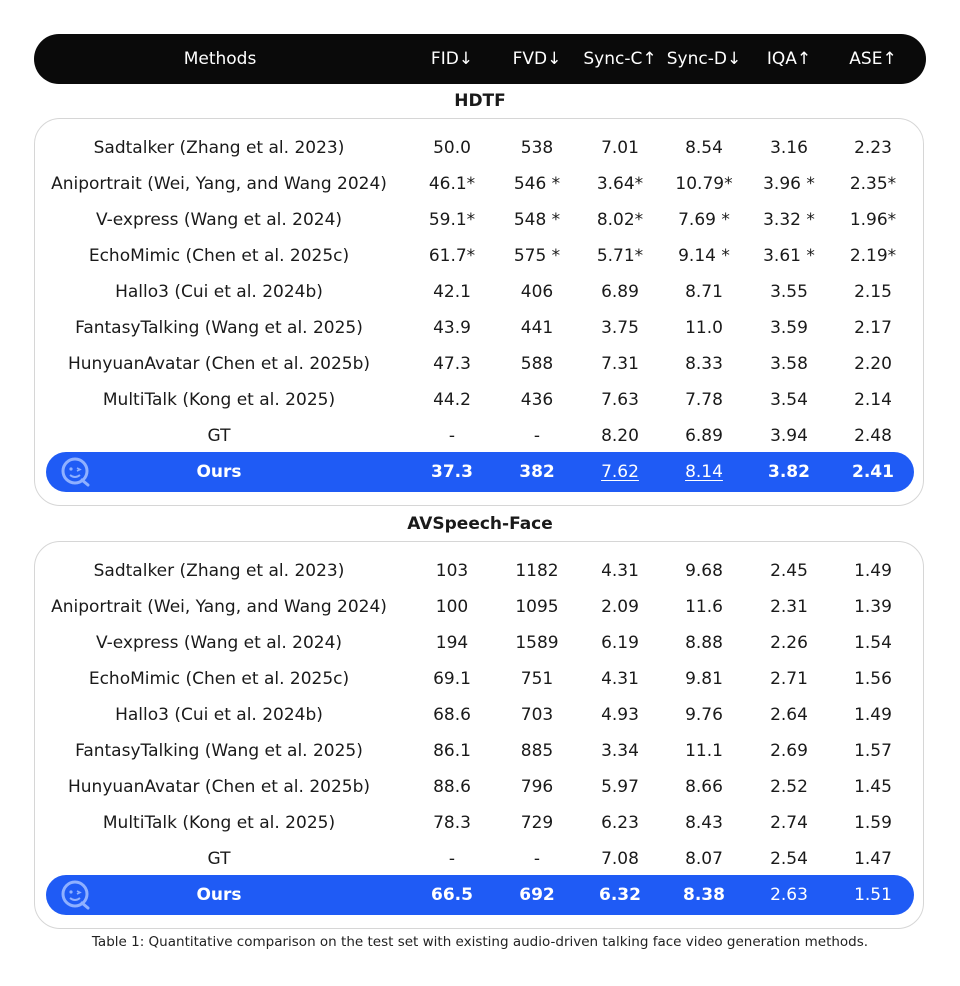 The height and width of the screenshot is (986, 960). Describe the element at coordinates (704, 607) in the screenshot. I see `sync-d-cell: 11.6` at that location.